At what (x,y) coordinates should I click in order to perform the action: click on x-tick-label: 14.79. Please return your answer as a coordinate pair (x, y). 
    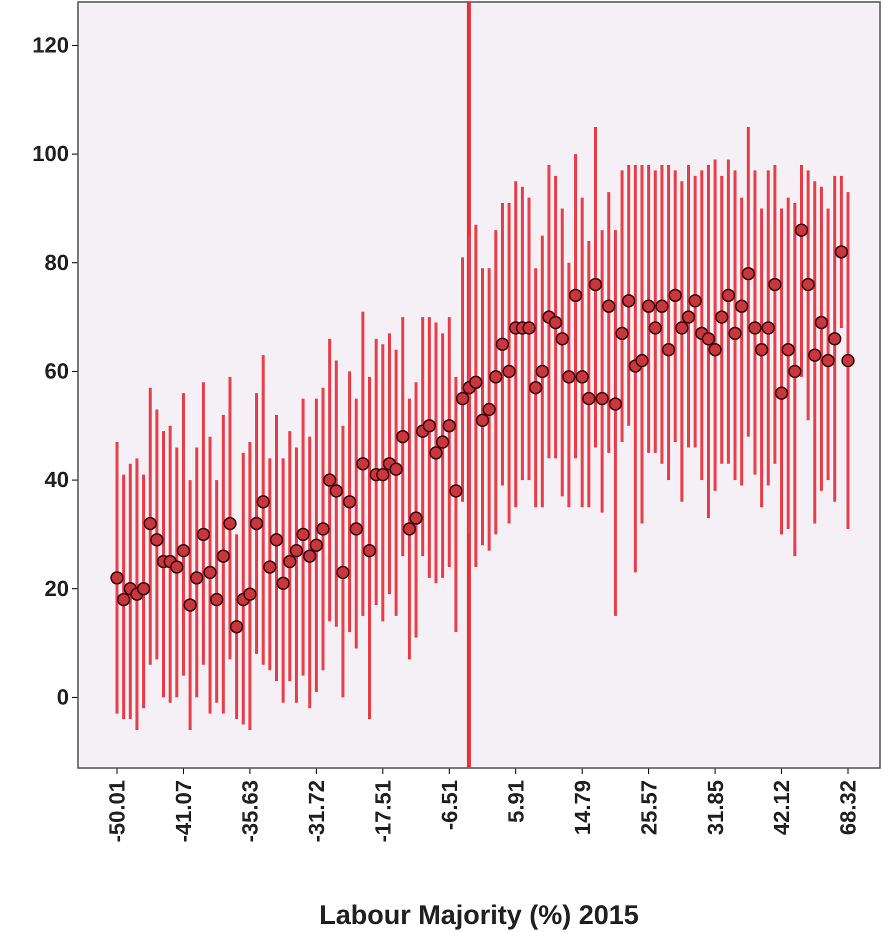
    Looking at the image, I should click on (582, 808).